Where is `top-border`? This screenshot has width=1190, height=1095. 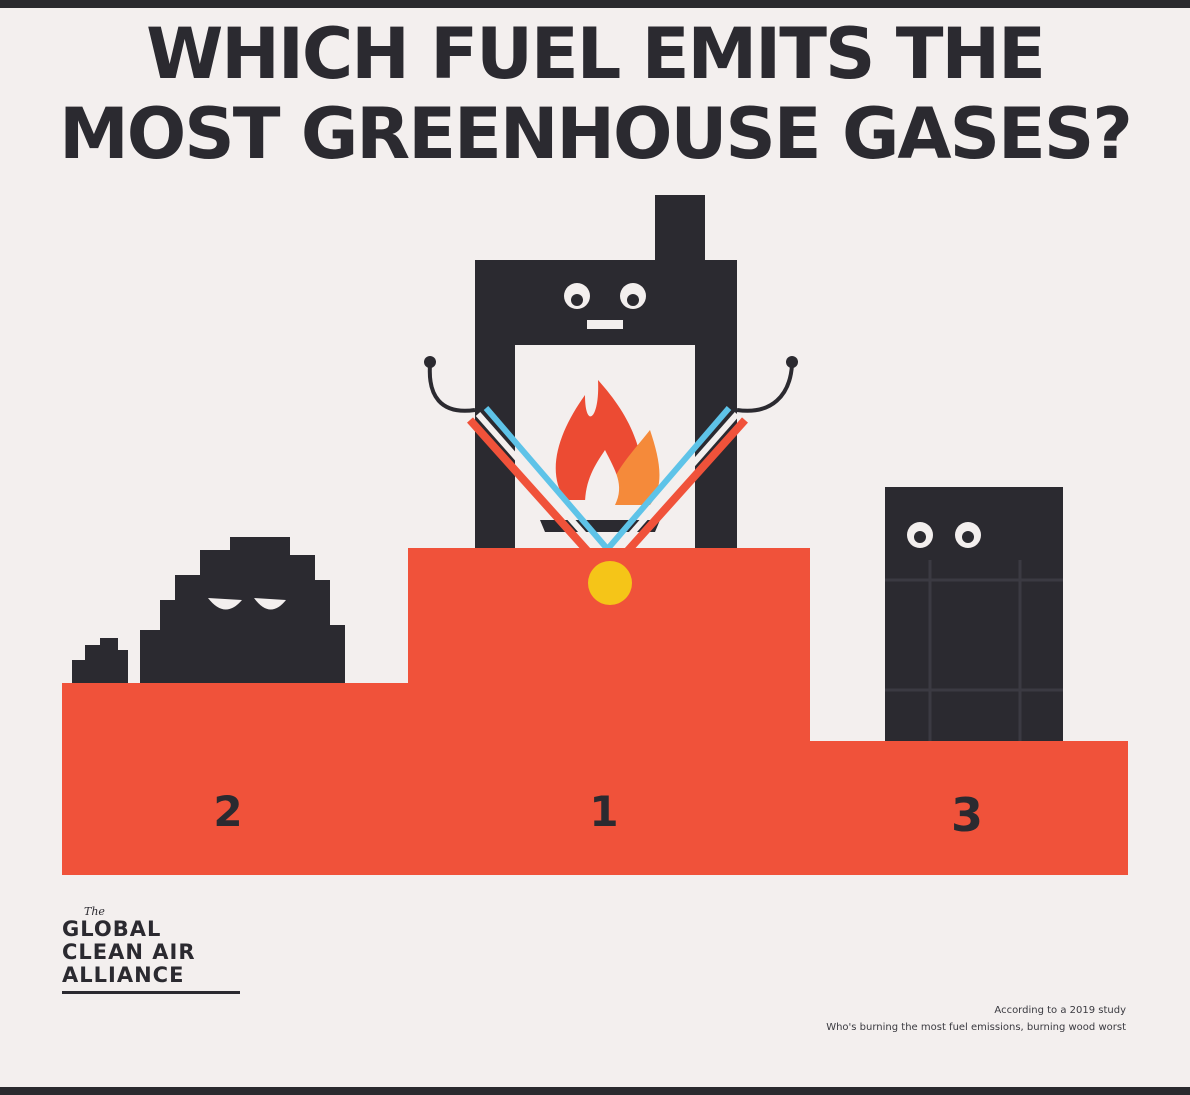 top-border is located at coordinates (595, 4).